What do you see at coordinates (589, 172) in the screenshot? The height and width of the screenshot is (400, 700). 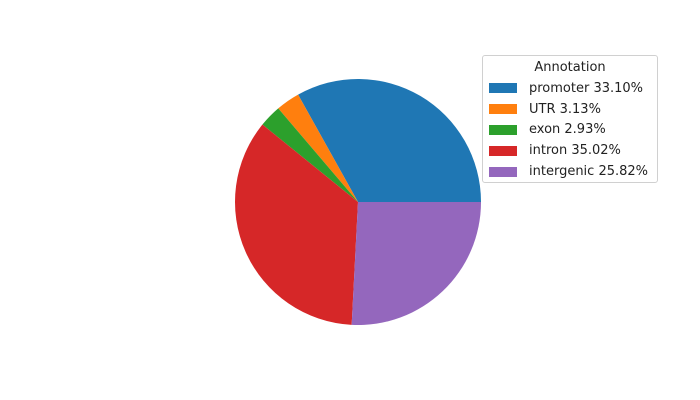 I see `legend-label: intergenic 25.82%` at bounding box center [589, 172].